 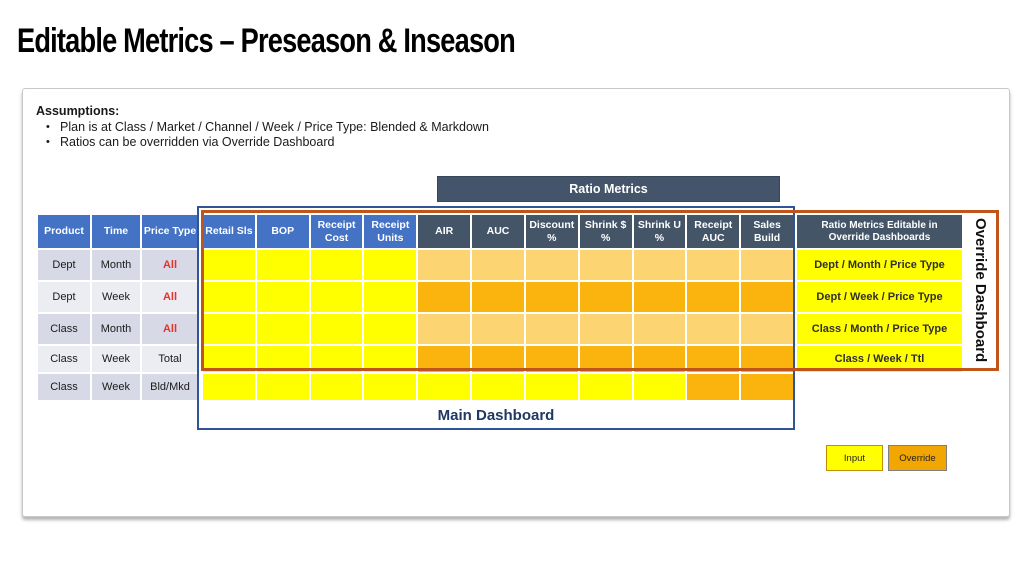 I want to click on legend: Input Override, so click(x=886, y=458).